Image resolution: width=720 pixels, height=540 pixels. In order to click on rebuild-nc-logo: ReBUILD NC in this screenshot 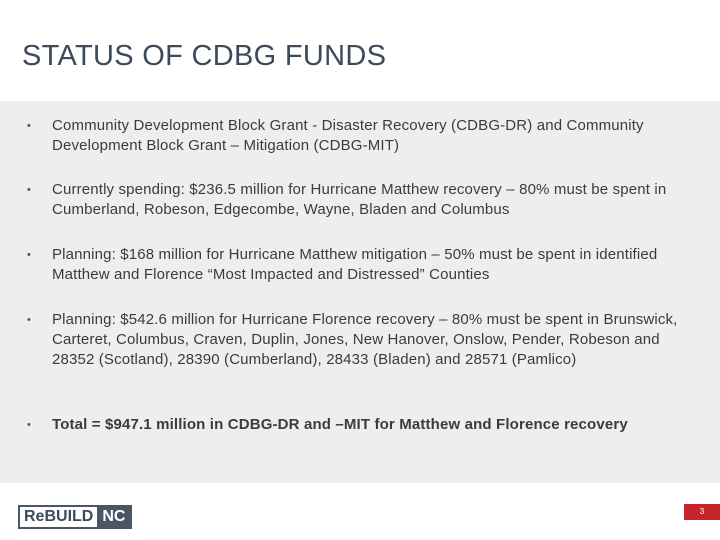, I will do `click(75, 517)`.